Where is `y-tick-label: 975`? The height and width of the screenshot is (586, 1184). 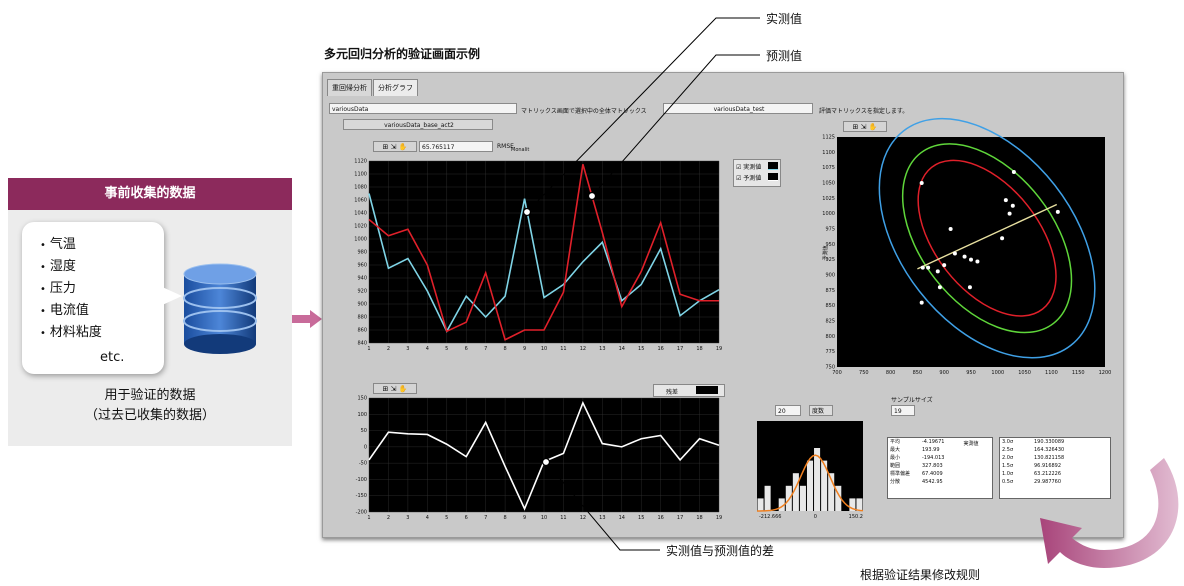
y-tick-label: 975 is located at coordinates (830, 230).